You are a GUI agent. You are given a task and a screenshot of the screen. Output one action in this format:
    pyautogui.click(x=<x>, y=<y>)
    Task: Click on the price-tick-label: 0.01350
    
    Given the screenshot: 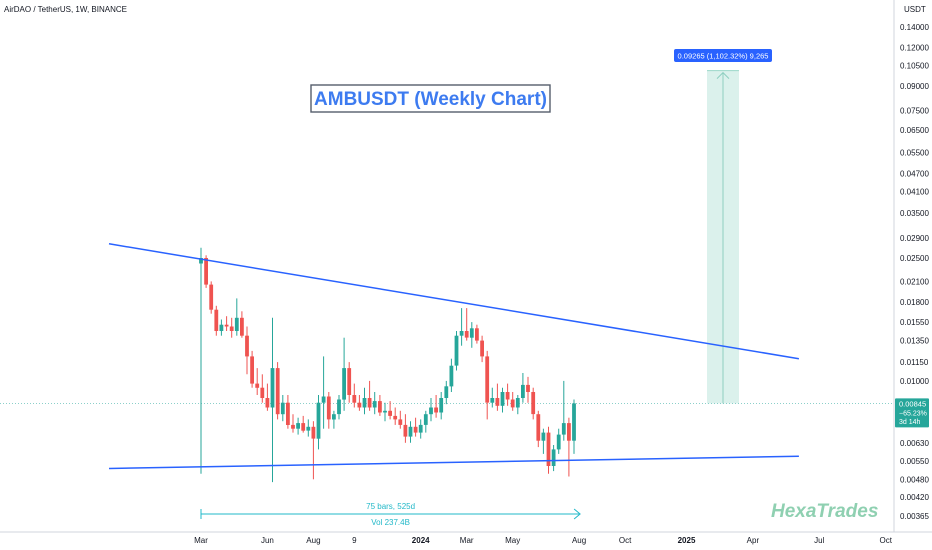 What is the action you would take?
    pyautogui.click(x=914, y=341)
    